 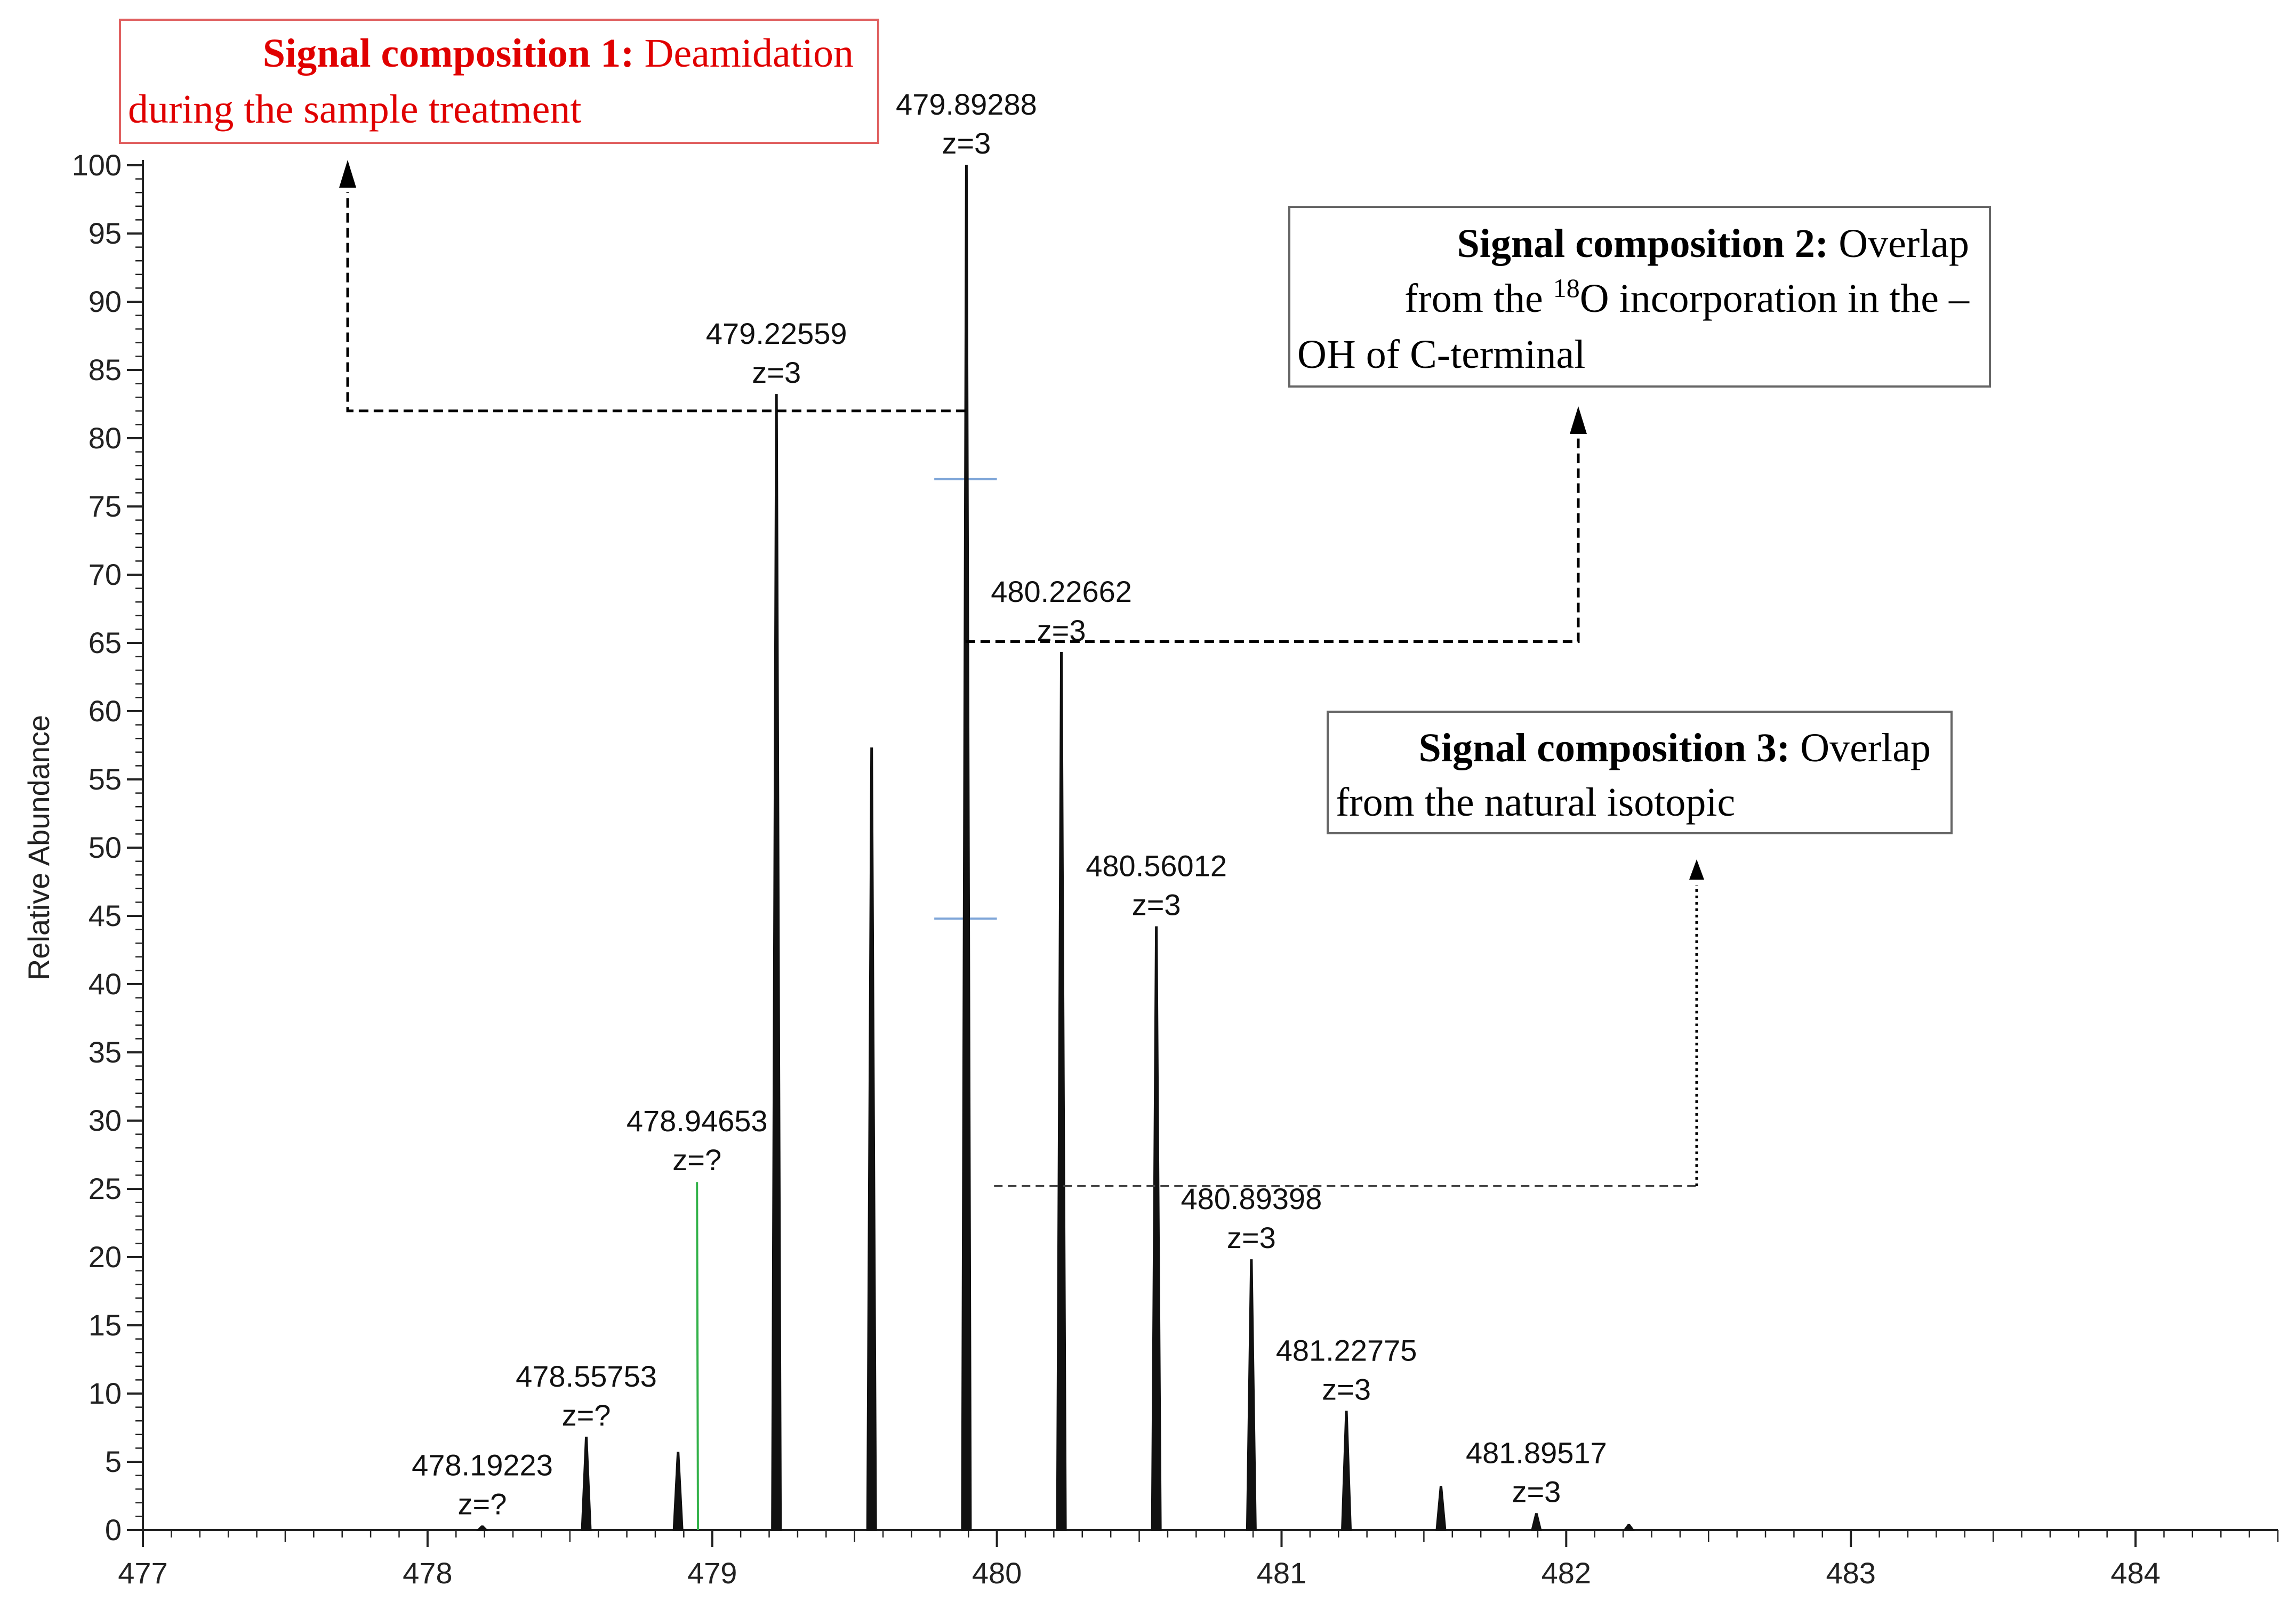 What do you see at coordinates (114, 1461) in the screenshot?
I see `y-tick-label: 5` at bounding box center [114, 1461].